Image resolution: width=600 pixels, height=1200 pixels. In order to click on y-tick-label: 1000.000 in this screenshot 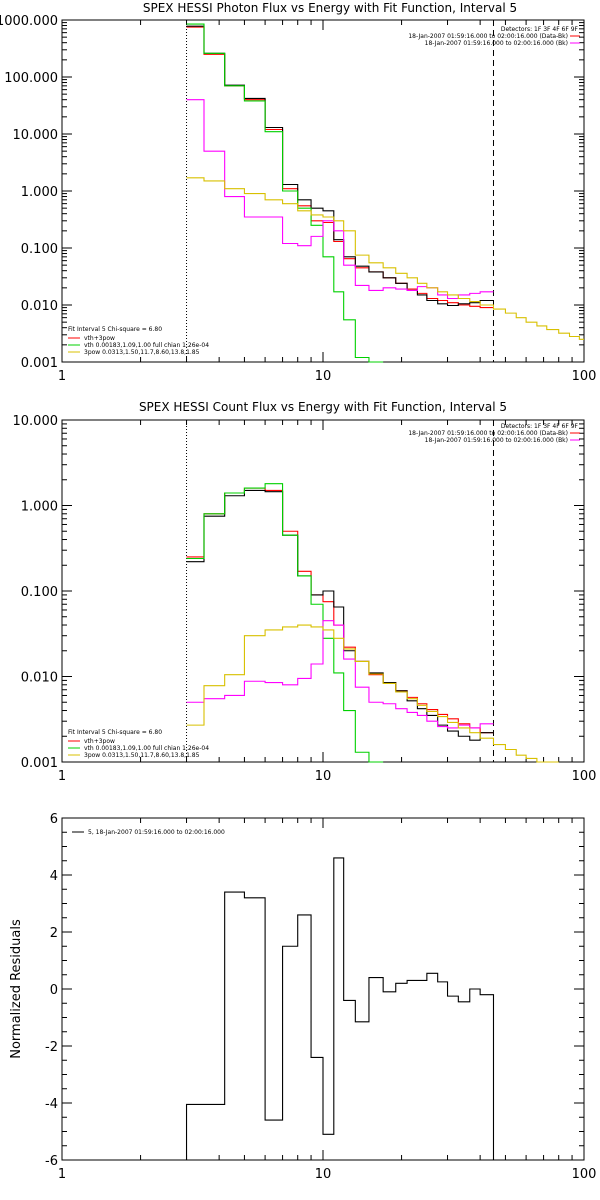, I will do `click(29, 21)`.